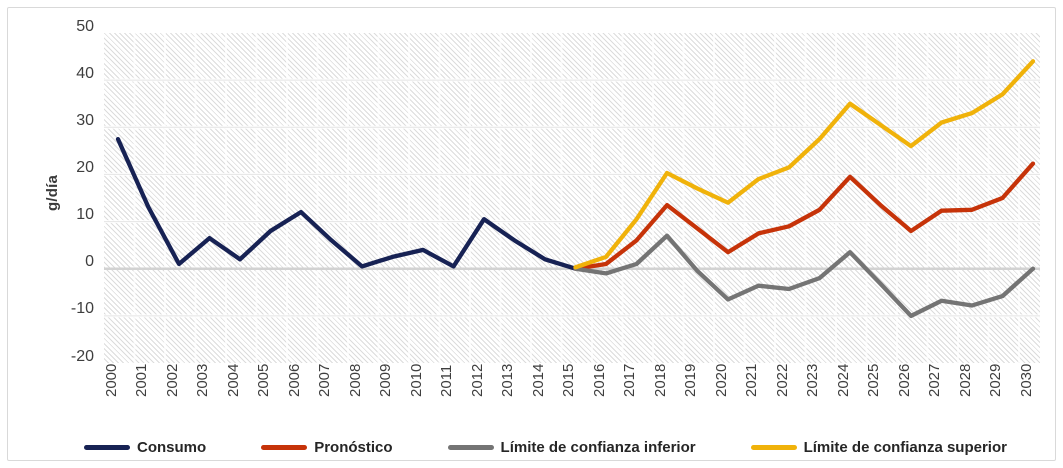 The width and height of the screenshot is (1063, 468). Describe the element at coordinates (324, 380) in the screenshot. I see `x-tick-label: 2007` at that location.